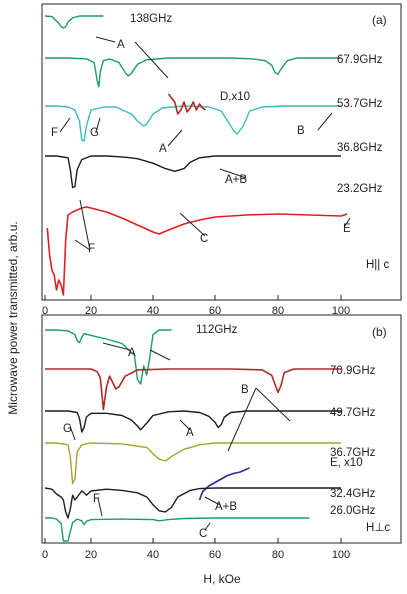  What do you see at coordinates (108, 357) in the screenshot?
I see `series-line-112GHz` at bounding box center [108, 357].